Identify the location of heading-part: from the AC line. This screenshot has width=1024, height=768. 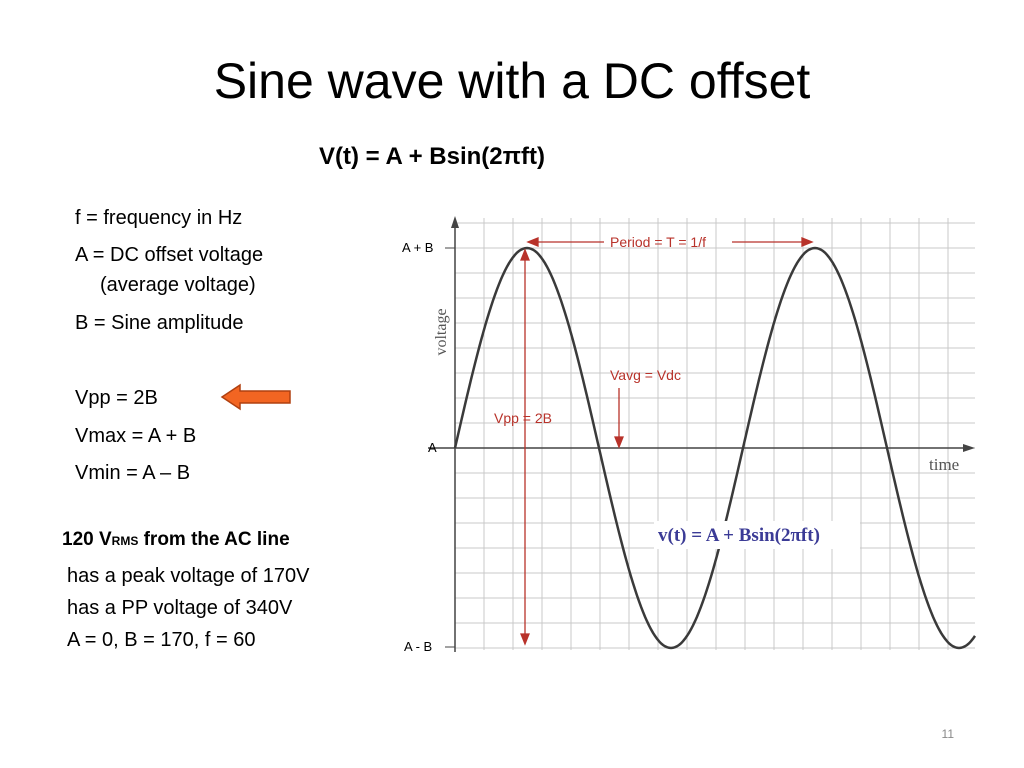
(213, 539).